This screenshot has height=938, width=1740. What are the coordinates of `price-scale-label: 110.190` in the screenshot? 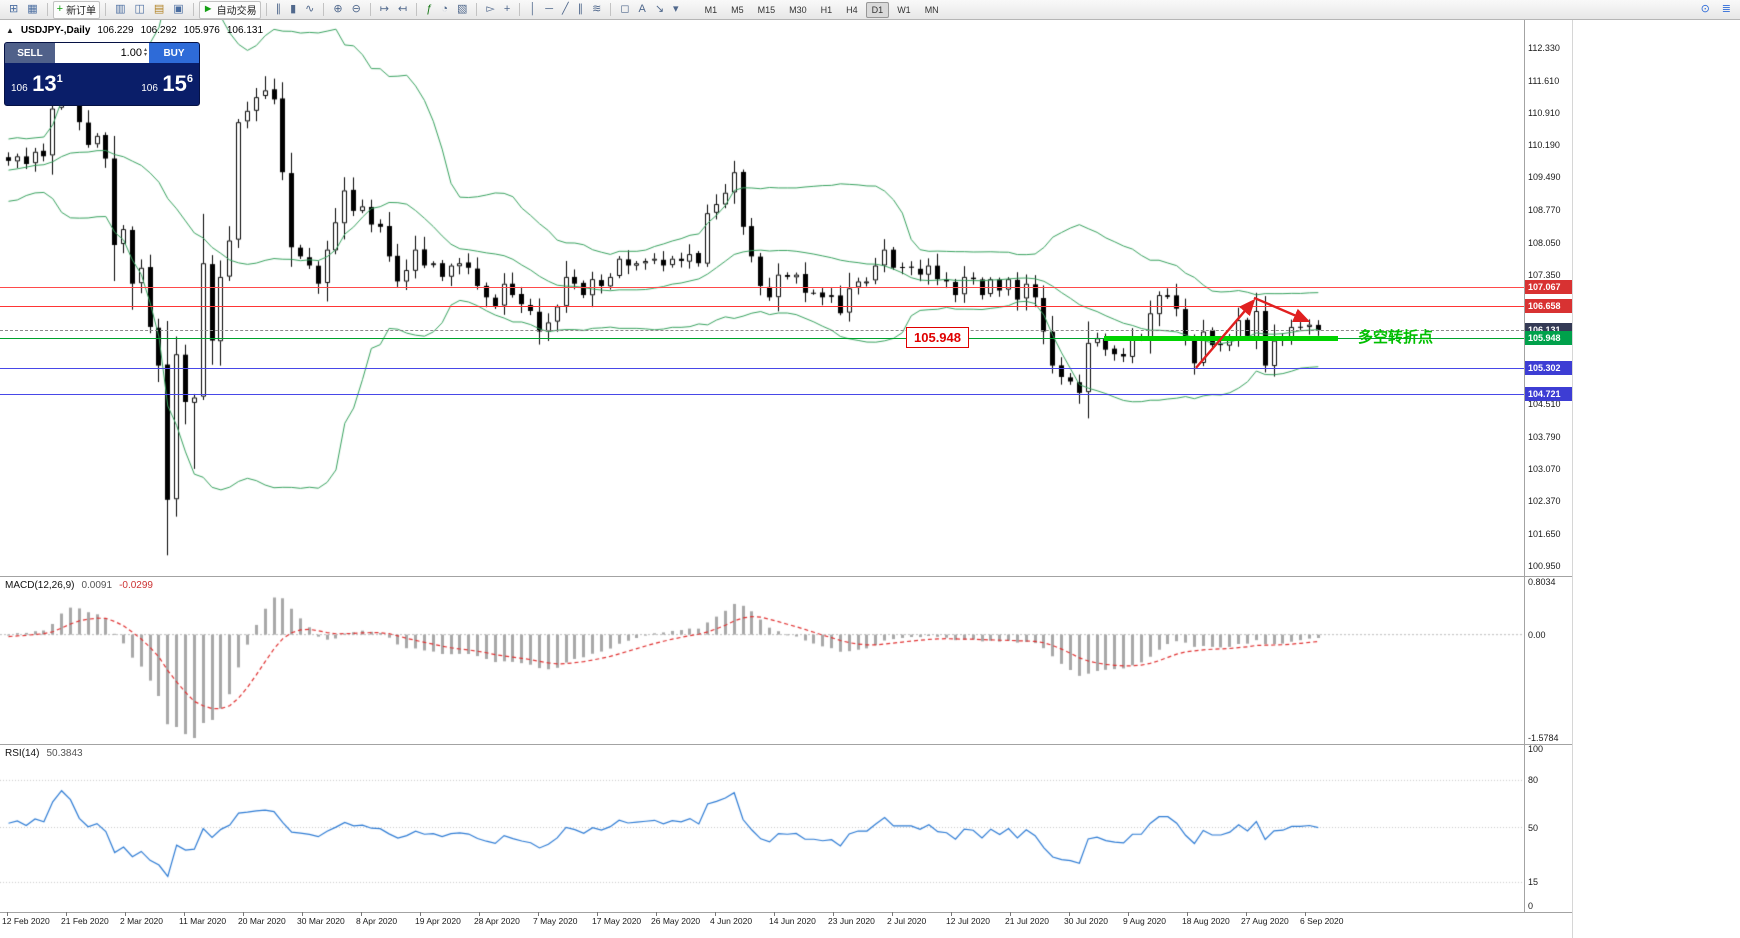 It's located at (1544, 145).